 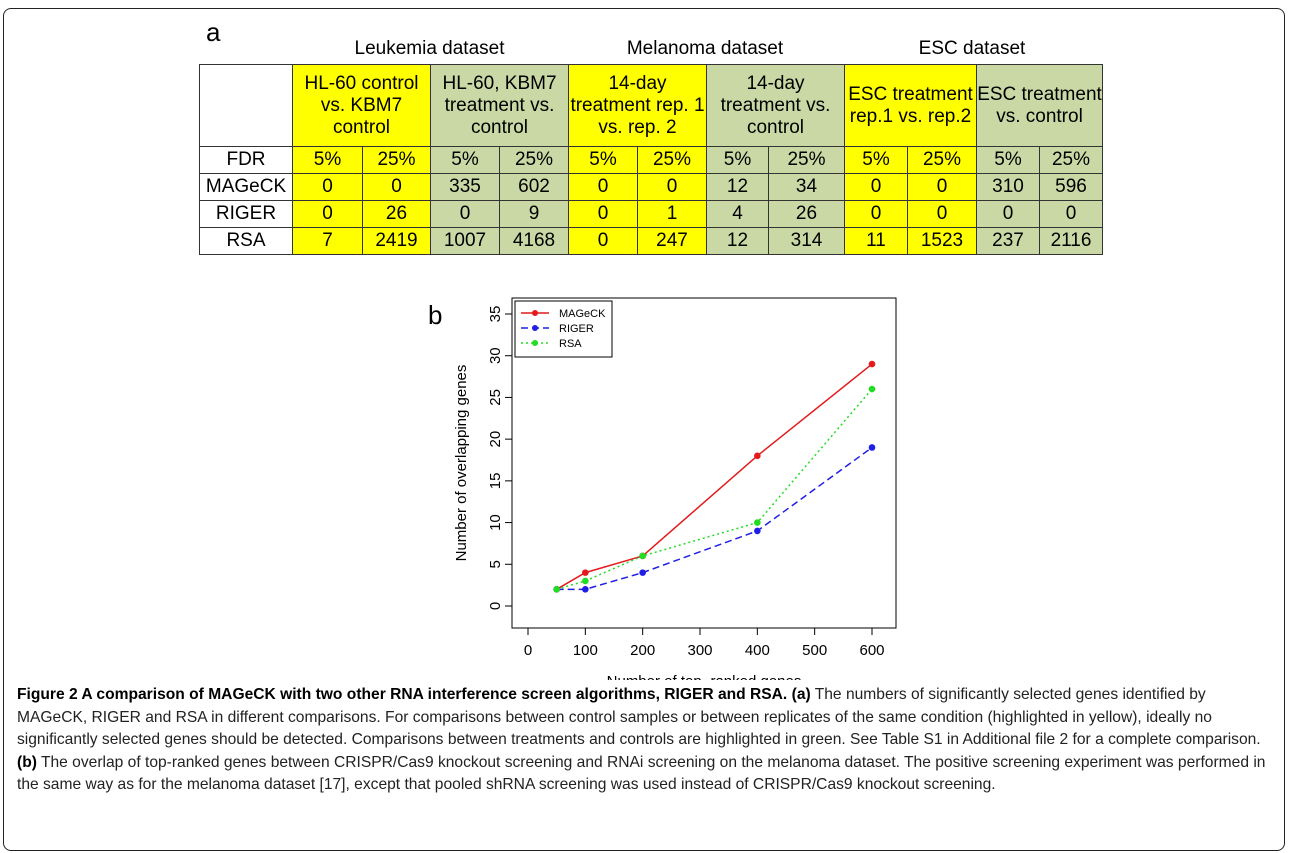 I want to click on y-tick-label: 25, so click(x=495, y=397).